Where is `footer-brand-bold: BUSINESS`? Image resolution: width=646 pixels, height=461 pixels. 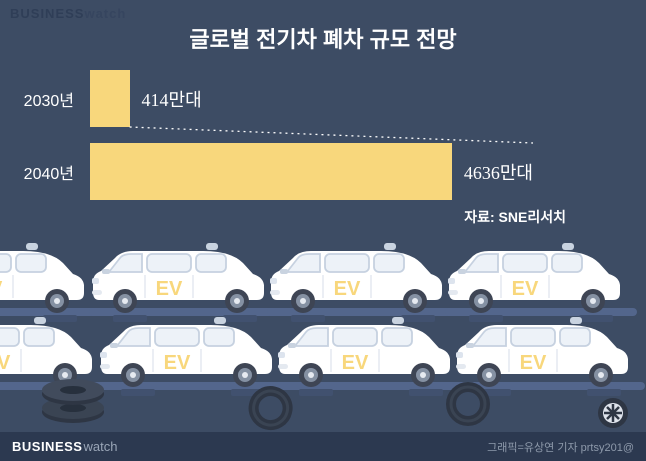 footer-brand-bold: BUSINESS is located at coordinates (47, 446).